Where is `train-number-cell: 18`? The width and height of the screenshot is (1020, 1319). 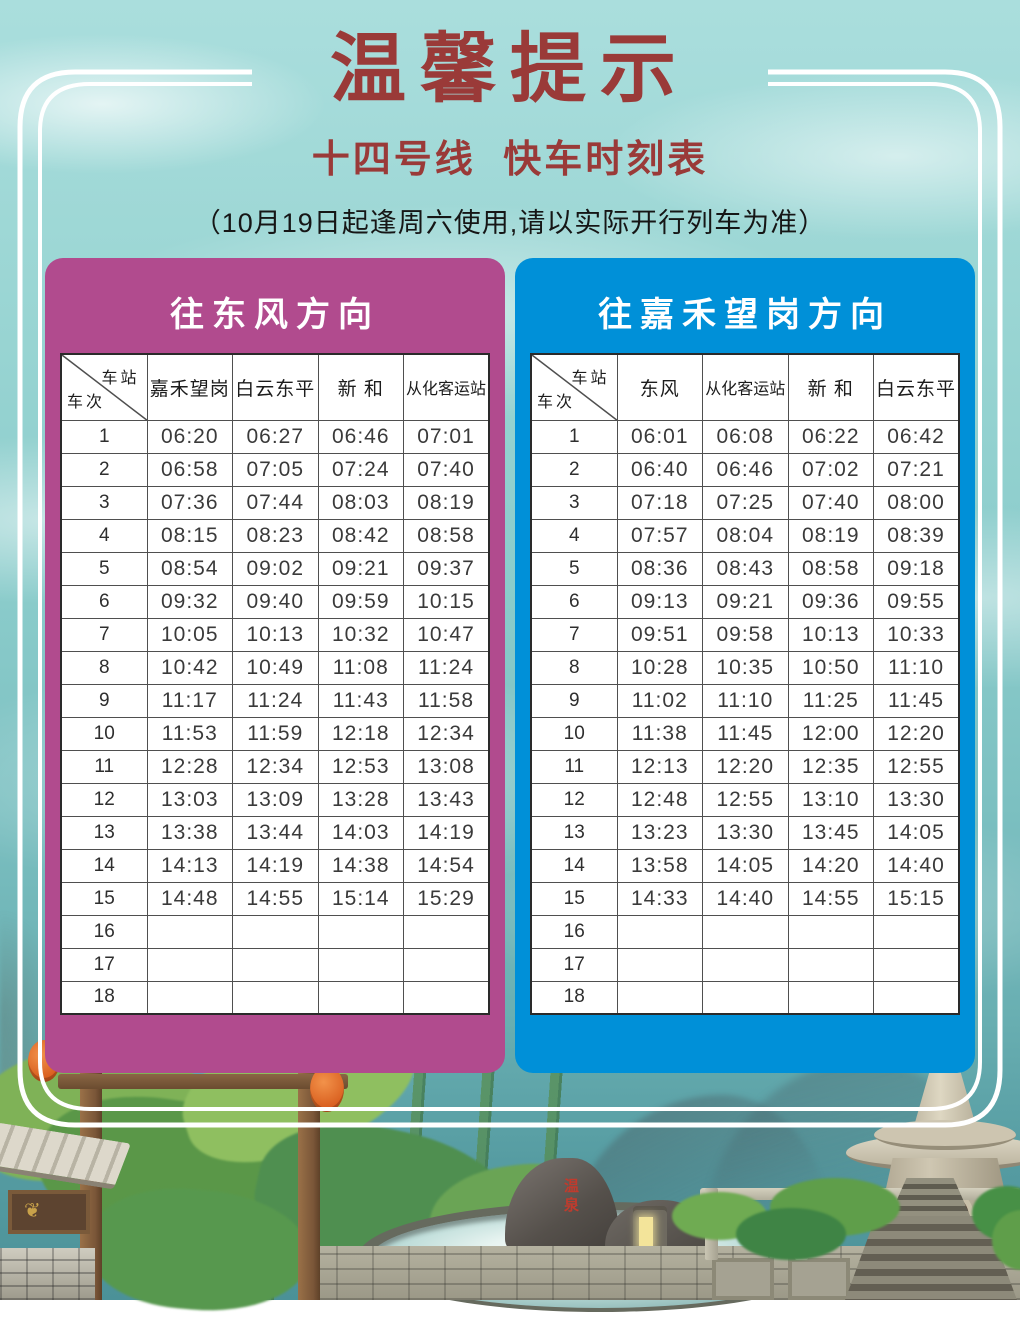
train-number-cell: 18 is located at coordinates (574, 997).